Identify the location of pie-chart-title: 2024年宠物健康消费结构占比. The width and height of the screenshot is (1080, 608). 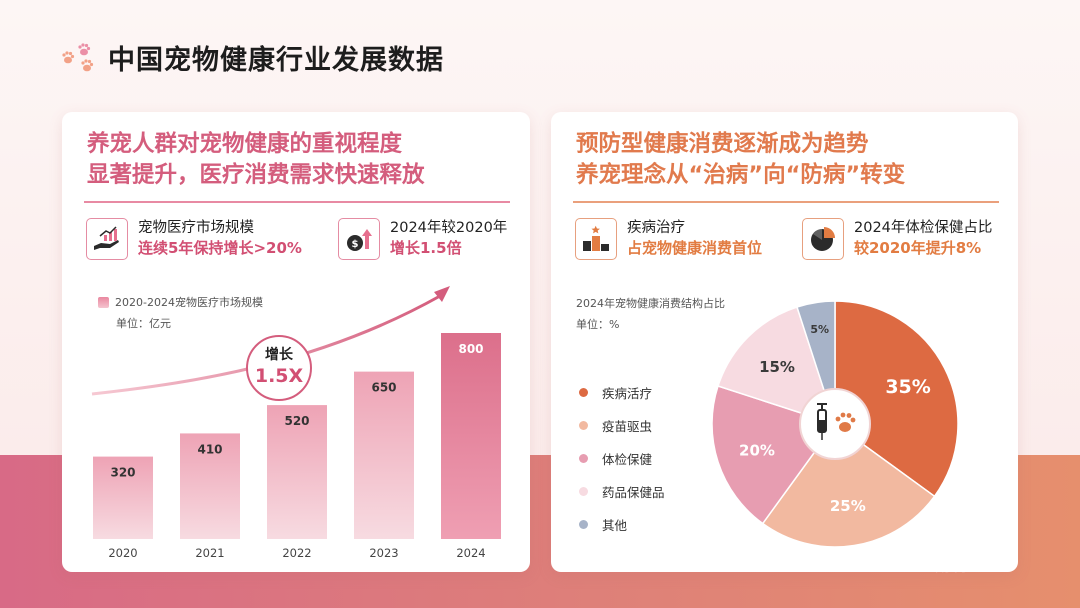
(650, 303).